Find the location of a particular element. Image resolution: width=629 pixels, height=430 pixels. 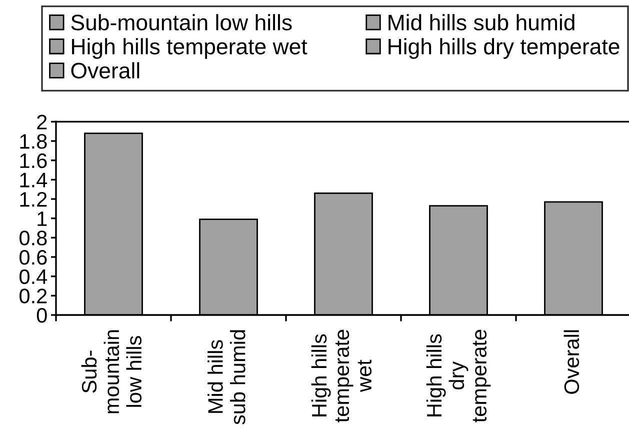

y-tick-label: 1.2 is located at coordinates (33, 199).